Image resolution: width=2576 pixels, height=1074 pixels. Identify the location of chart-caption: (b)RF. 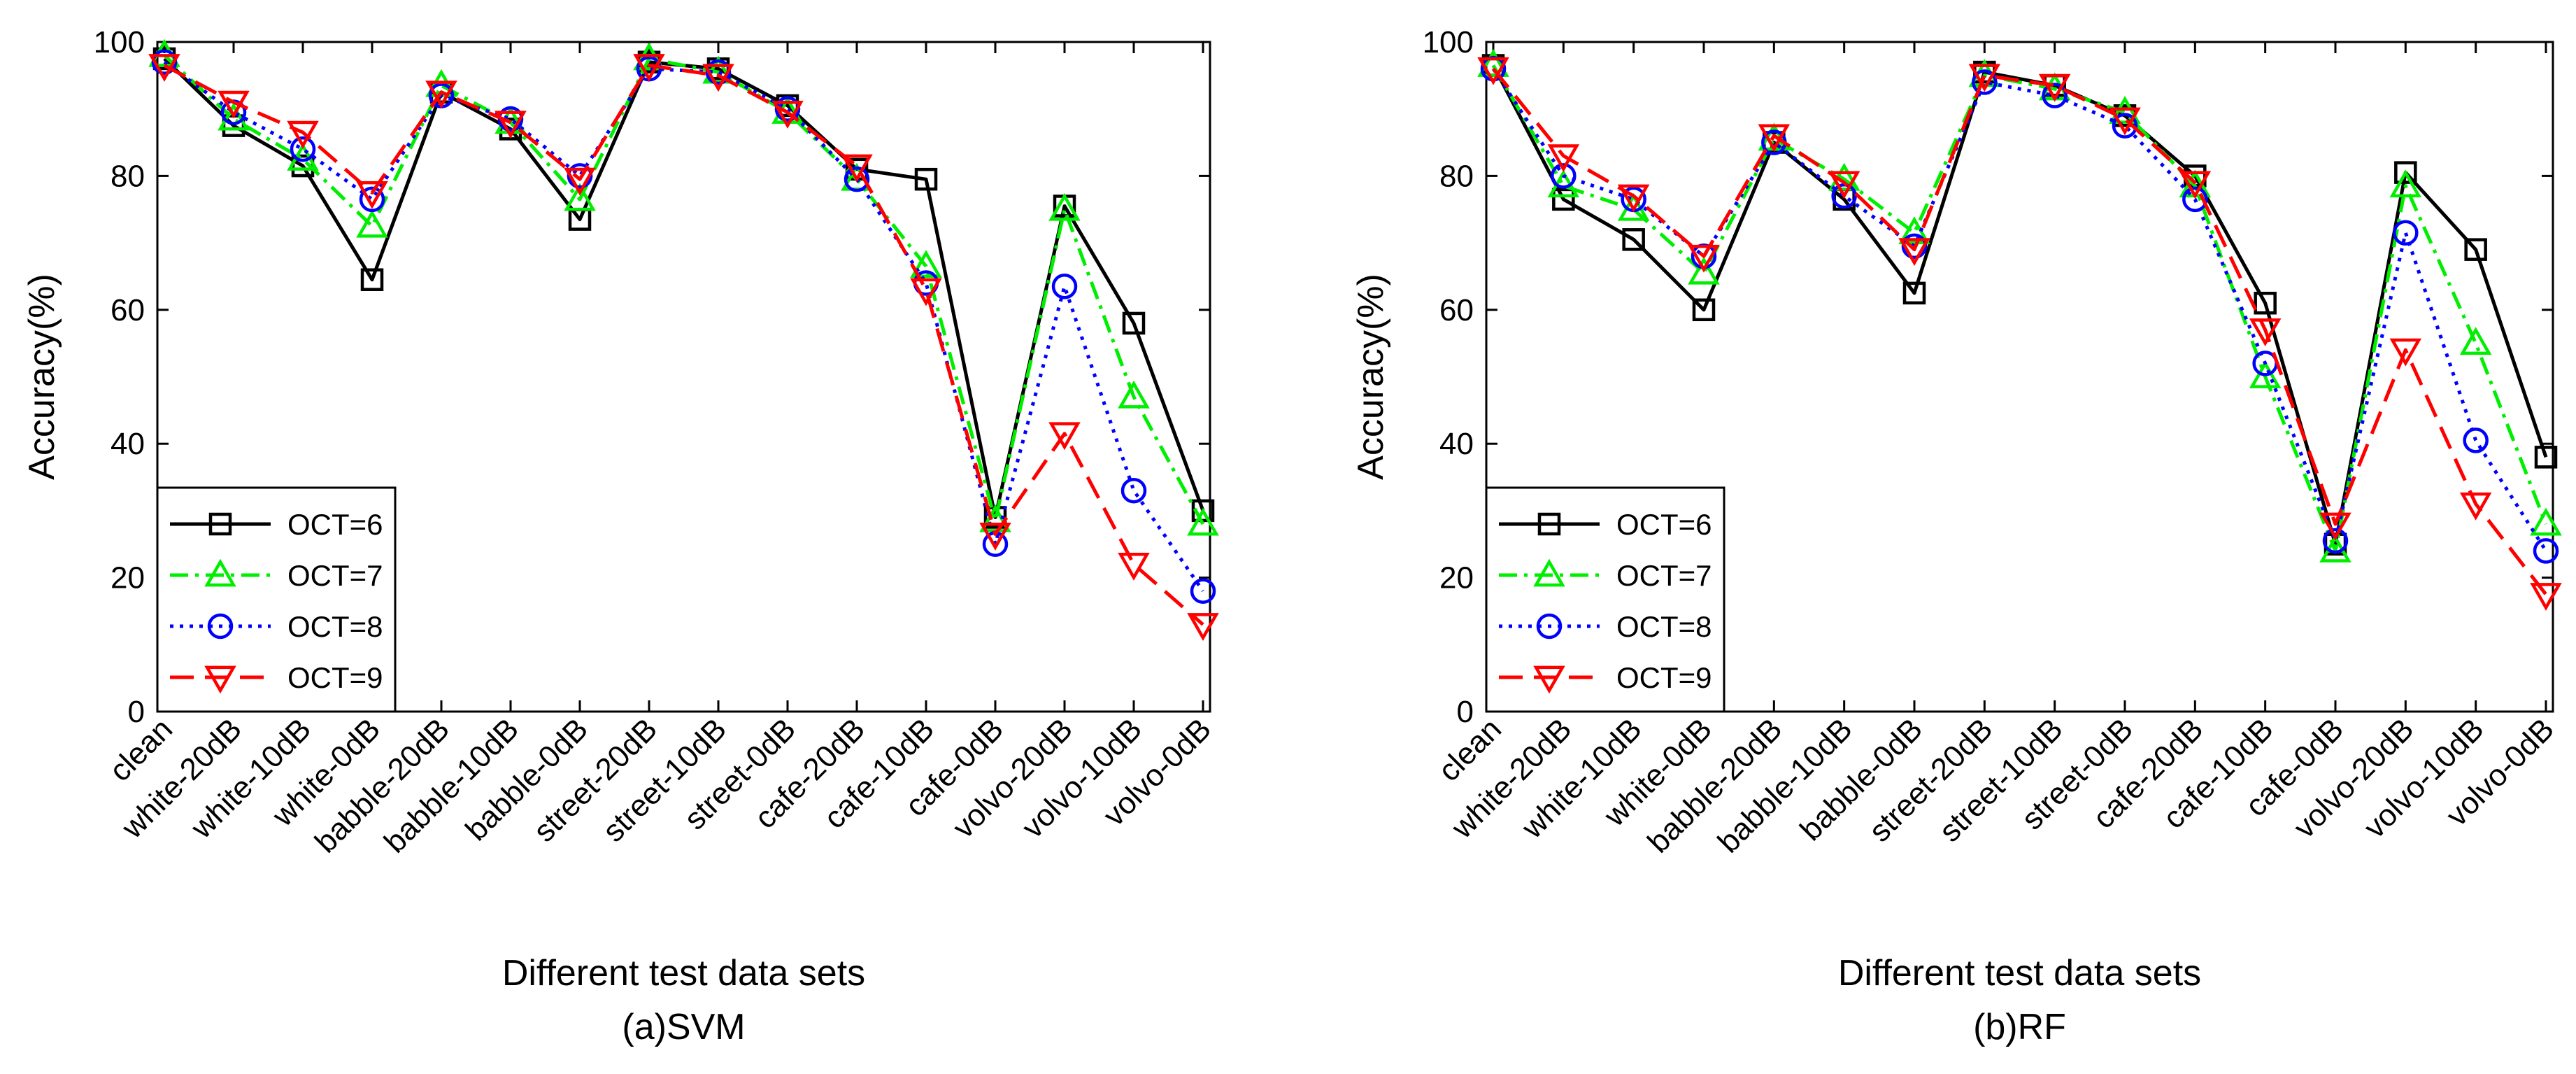
(2019, 1027).